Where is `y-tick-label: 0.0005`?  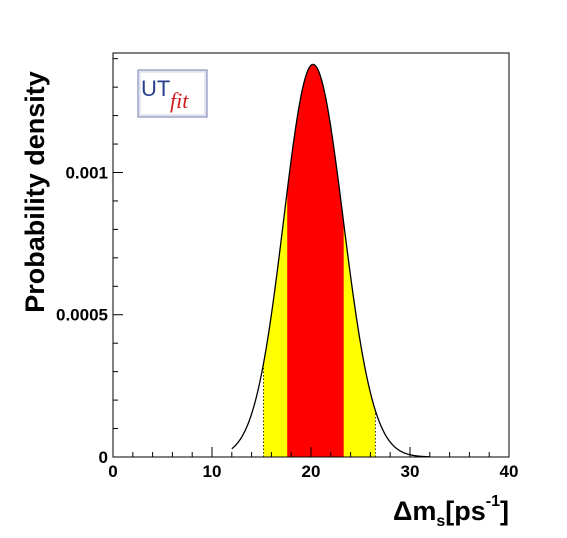 y-tick-label: 0.0005 is located at coordinates (82, 315).